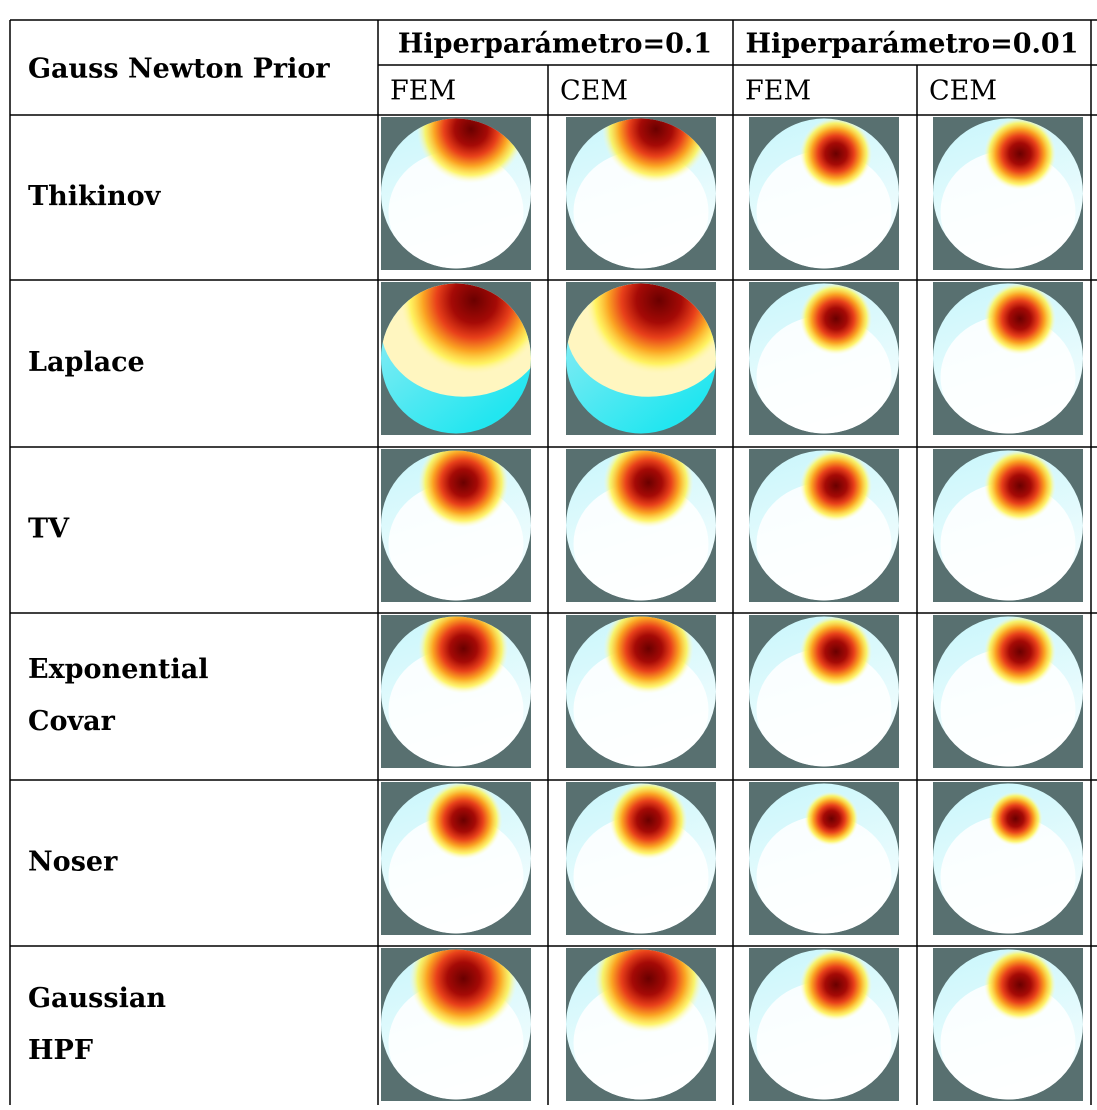  What do you see at coordinates (555, 44) in the screenshot?
I see `group-header: Hiperparámetro=0.1` at bounding box center [555, 44].